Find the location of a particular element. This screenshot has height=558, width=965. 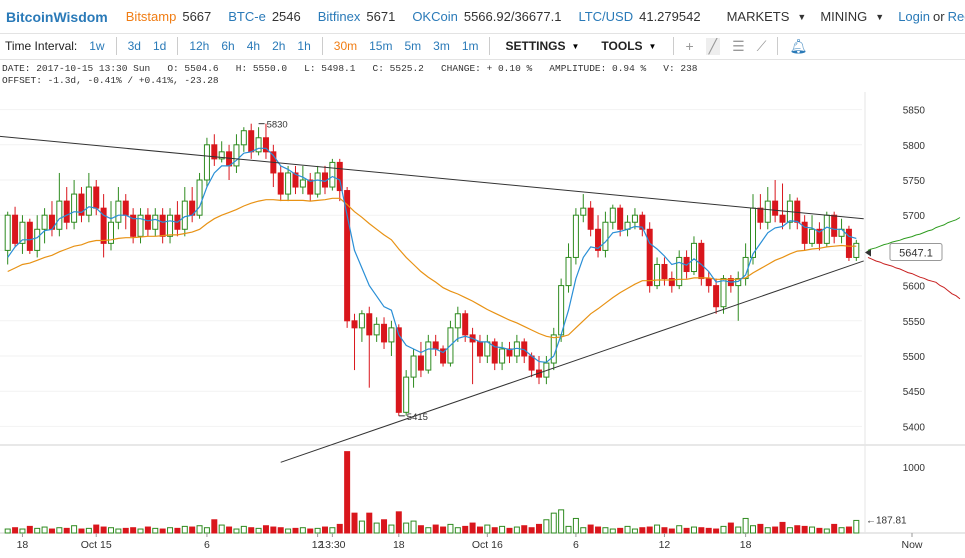

volume-tick-label: 1000 is located at coordinates (914, 468).